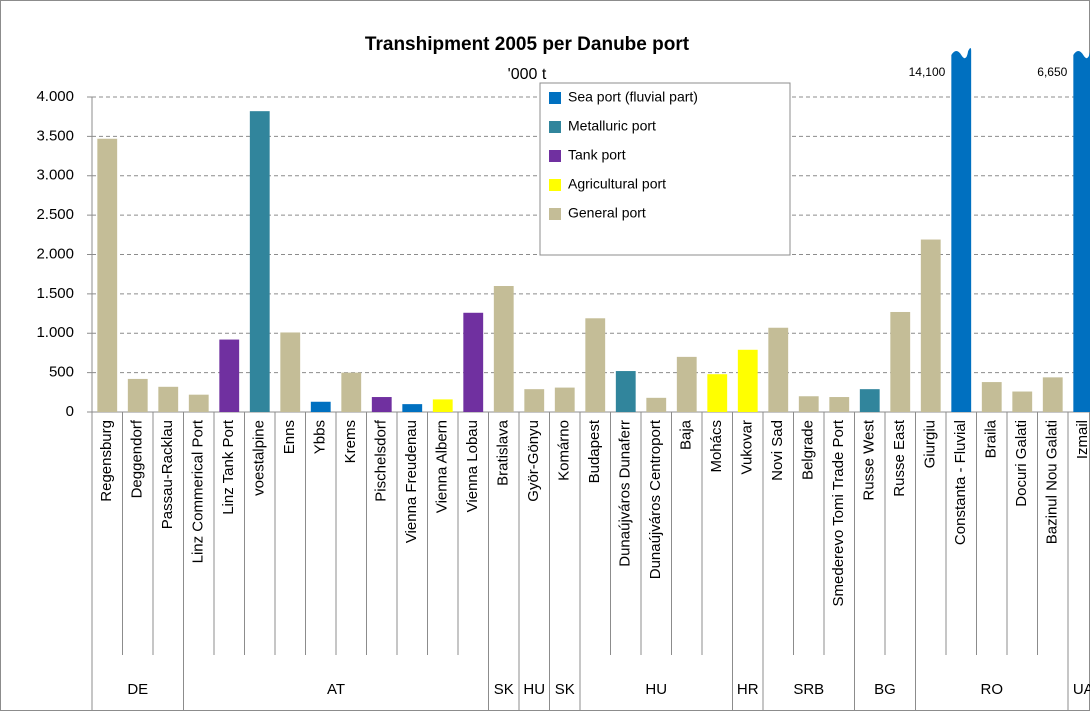 Image resolution: width=1090 pixels, height=711 pixels. Describe the element at coordinates (617, 184) in the screenshot. I see `legend-label: Agricultural port` at that location.